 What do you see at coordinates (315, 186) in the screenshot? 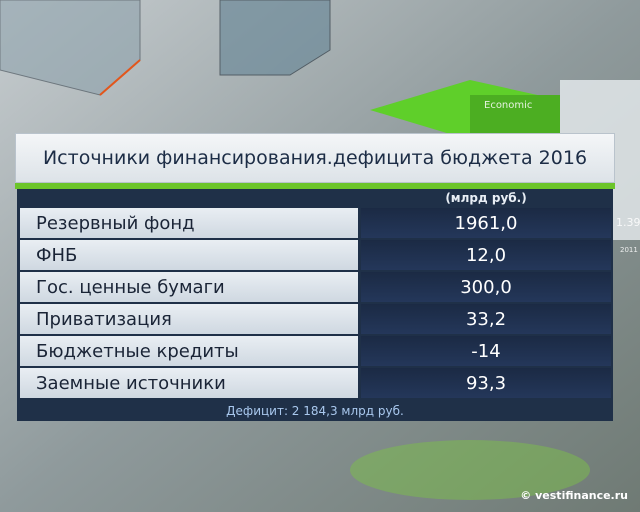
I see `accent-bar` at bounding box center [315, 186].